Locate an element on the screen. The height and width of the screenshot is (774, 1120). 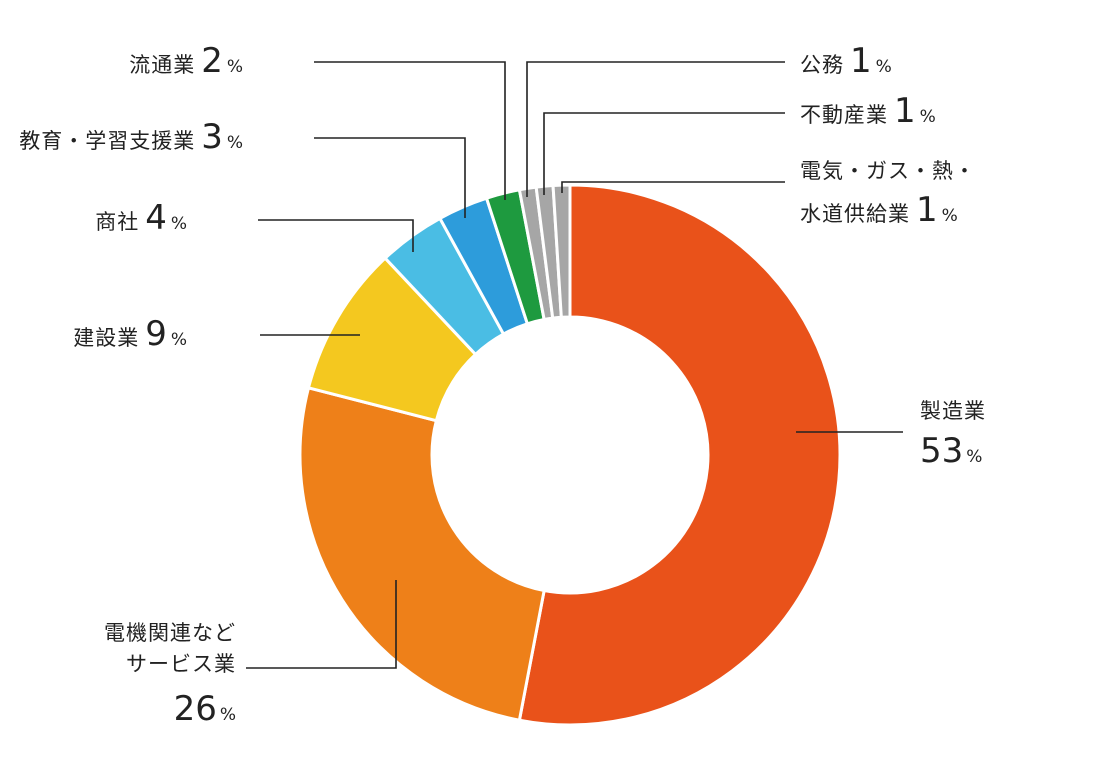
slice-label-6: 公務 1% is located at coordinates (846, 61).